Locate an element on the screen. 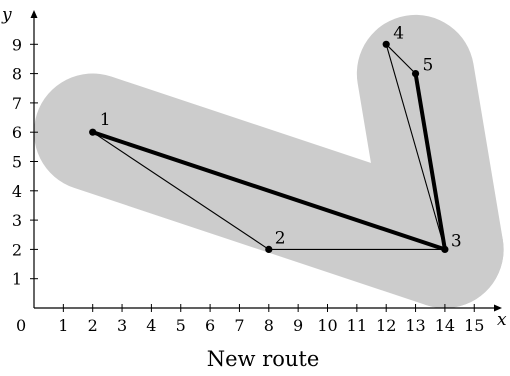 The image size is (510, 376). x-tick-label: 8 is located at coordinates (269, 325).